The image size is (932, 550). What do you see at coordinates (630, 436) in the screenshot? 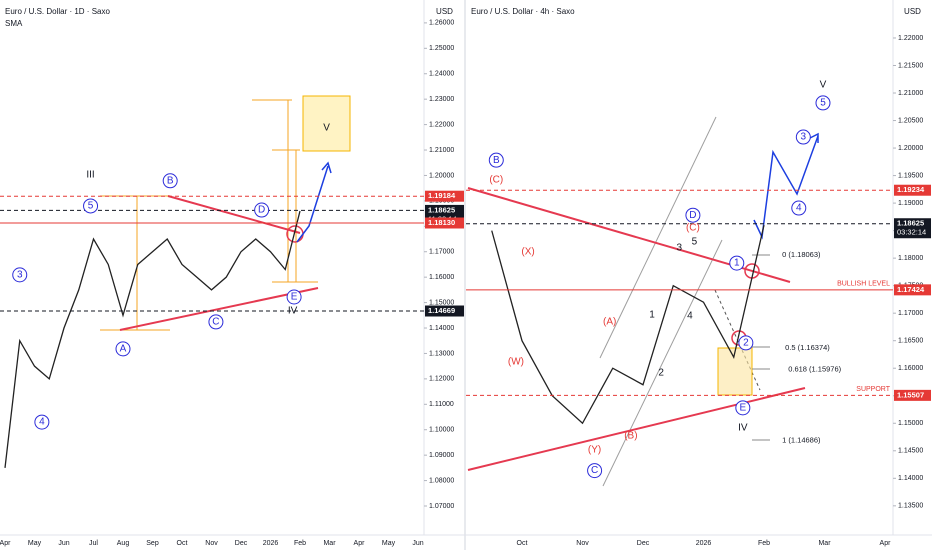
I see `wave-label: (B)` at bounding box center [630, 436].